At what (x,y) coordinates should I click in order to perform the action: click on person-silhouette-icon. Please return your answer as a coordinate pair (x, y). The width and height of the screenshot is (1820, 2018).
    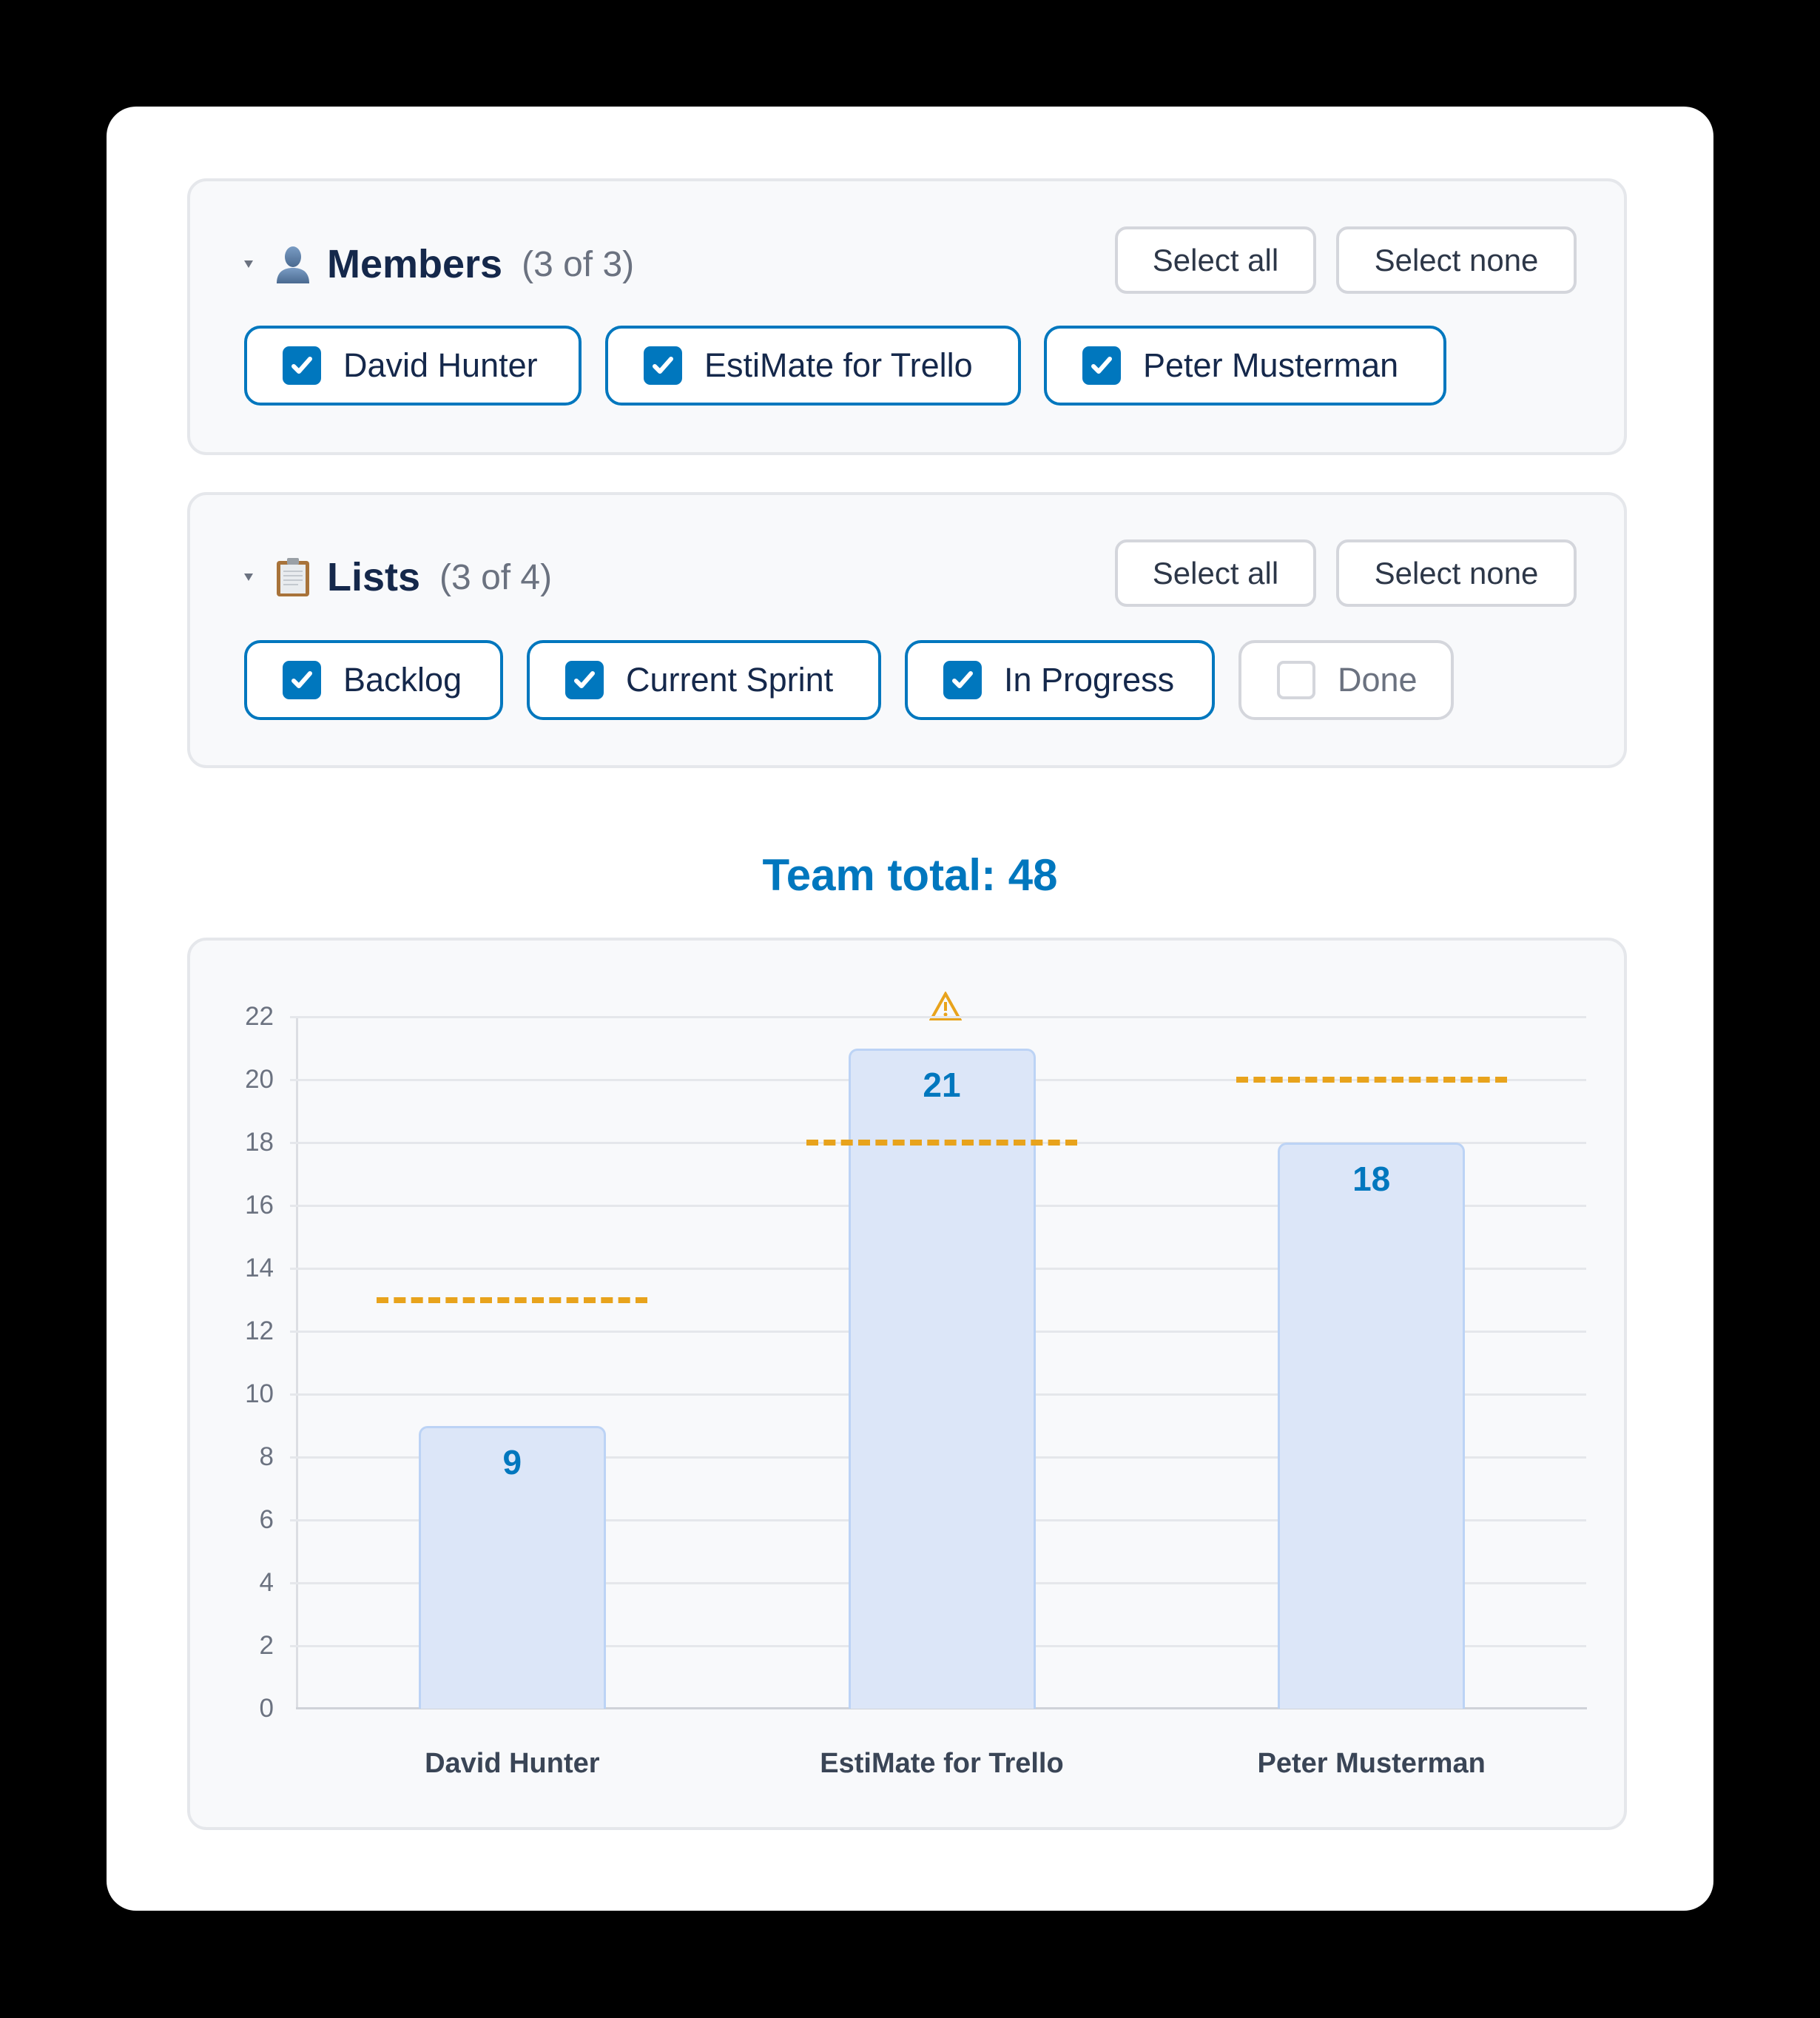
    Looking at the image, I should click on (293, 264).